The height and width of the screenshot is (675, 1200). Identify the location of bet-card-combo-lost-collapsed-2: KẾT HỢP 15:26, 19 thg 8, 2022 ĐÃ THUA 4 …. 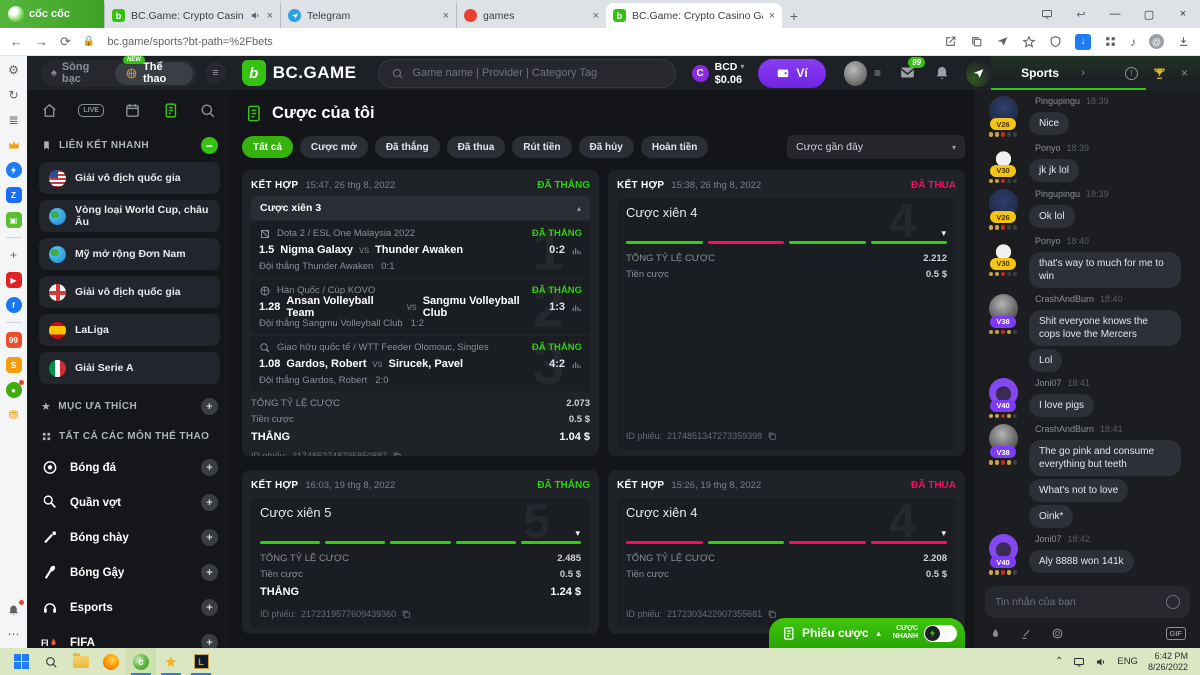
(786, 552).